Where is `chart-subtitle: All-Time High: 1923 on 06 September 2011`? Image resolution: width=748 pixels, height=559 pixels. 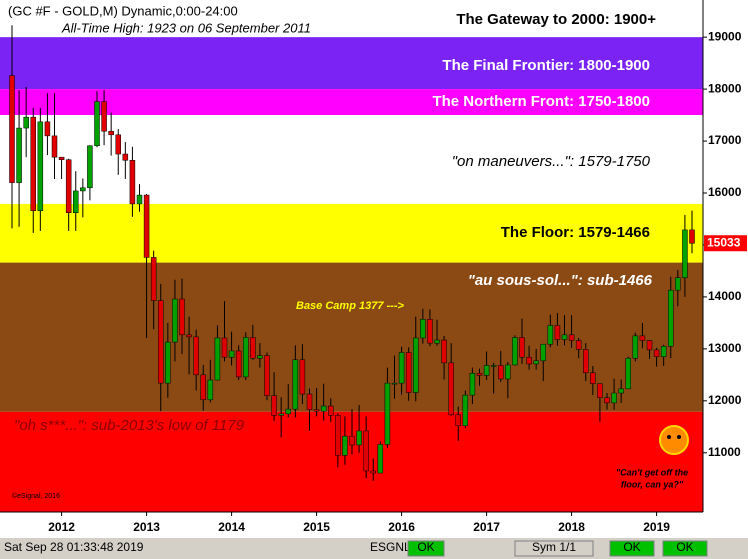 chart-subtitle: All-Time High: 1923 on 06 September 2011 is located at coordinates (186, 27).